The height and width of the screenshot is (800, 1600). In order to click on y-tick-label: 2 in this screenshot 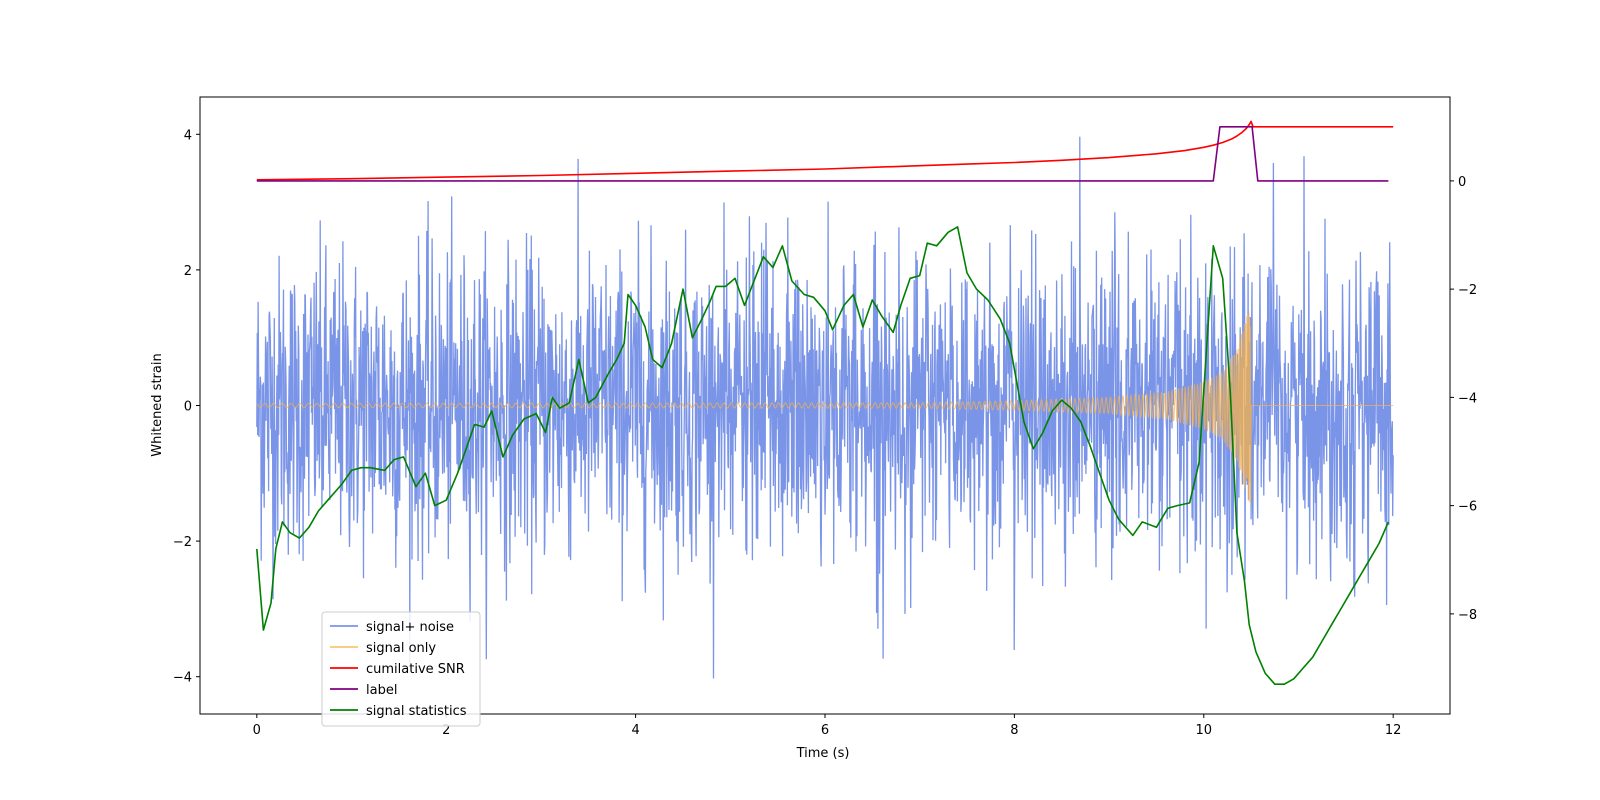, I will do `click(188, 271)`.